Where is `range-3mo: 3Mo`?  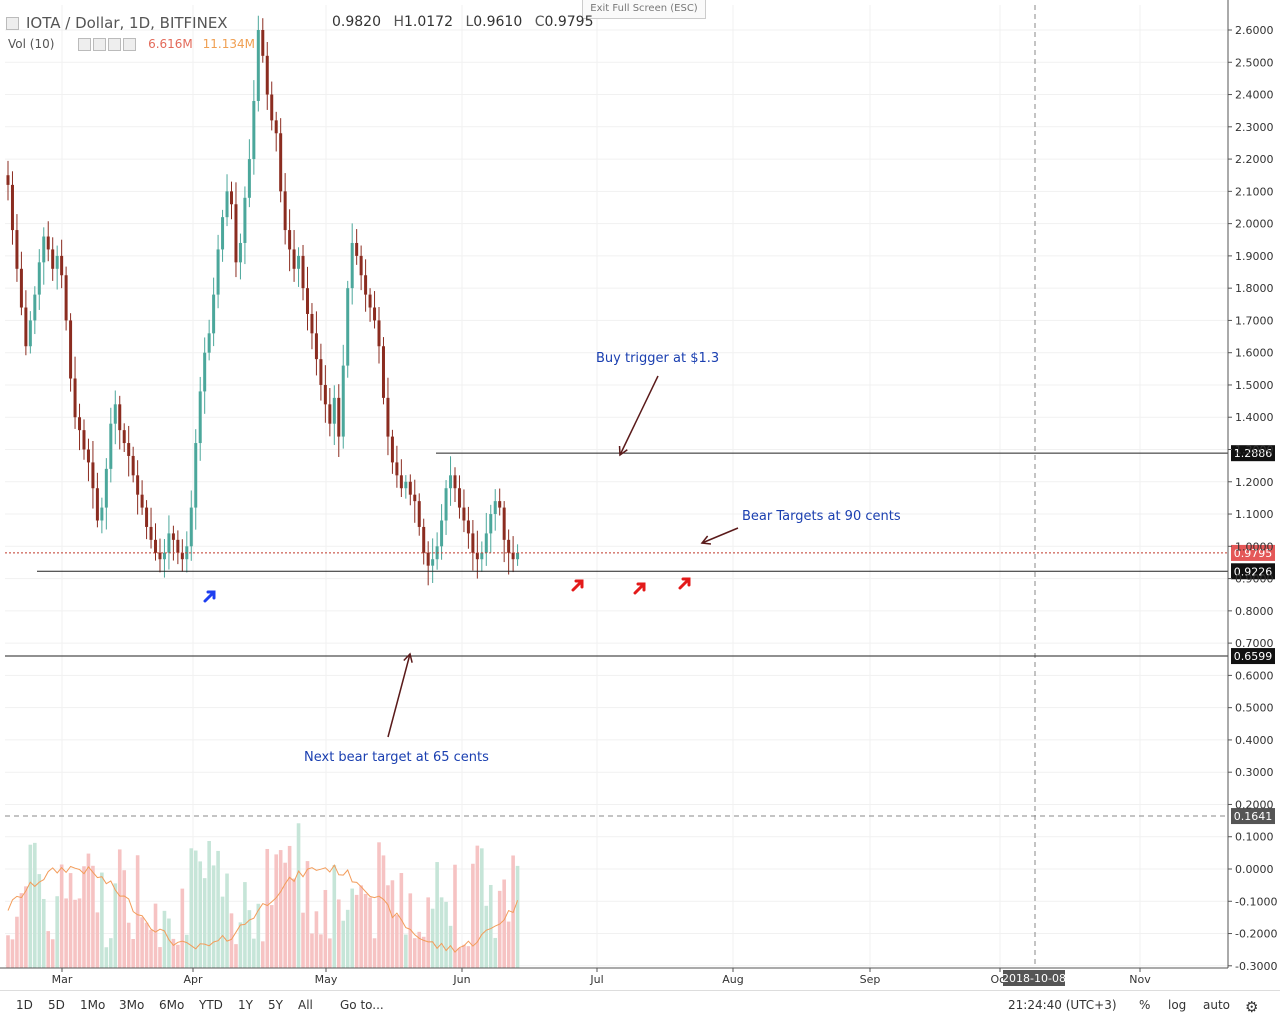 range-3mo: 3Mo is located at coordinates (132, 1005).